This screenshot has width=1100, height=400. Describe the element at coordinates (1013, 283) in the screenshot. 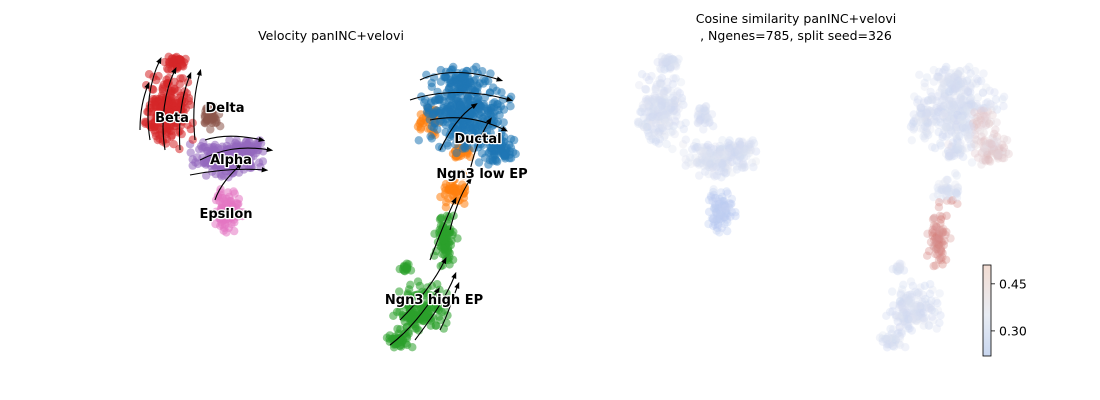

I see `colorbar-tick-label: 0.45` at that location.